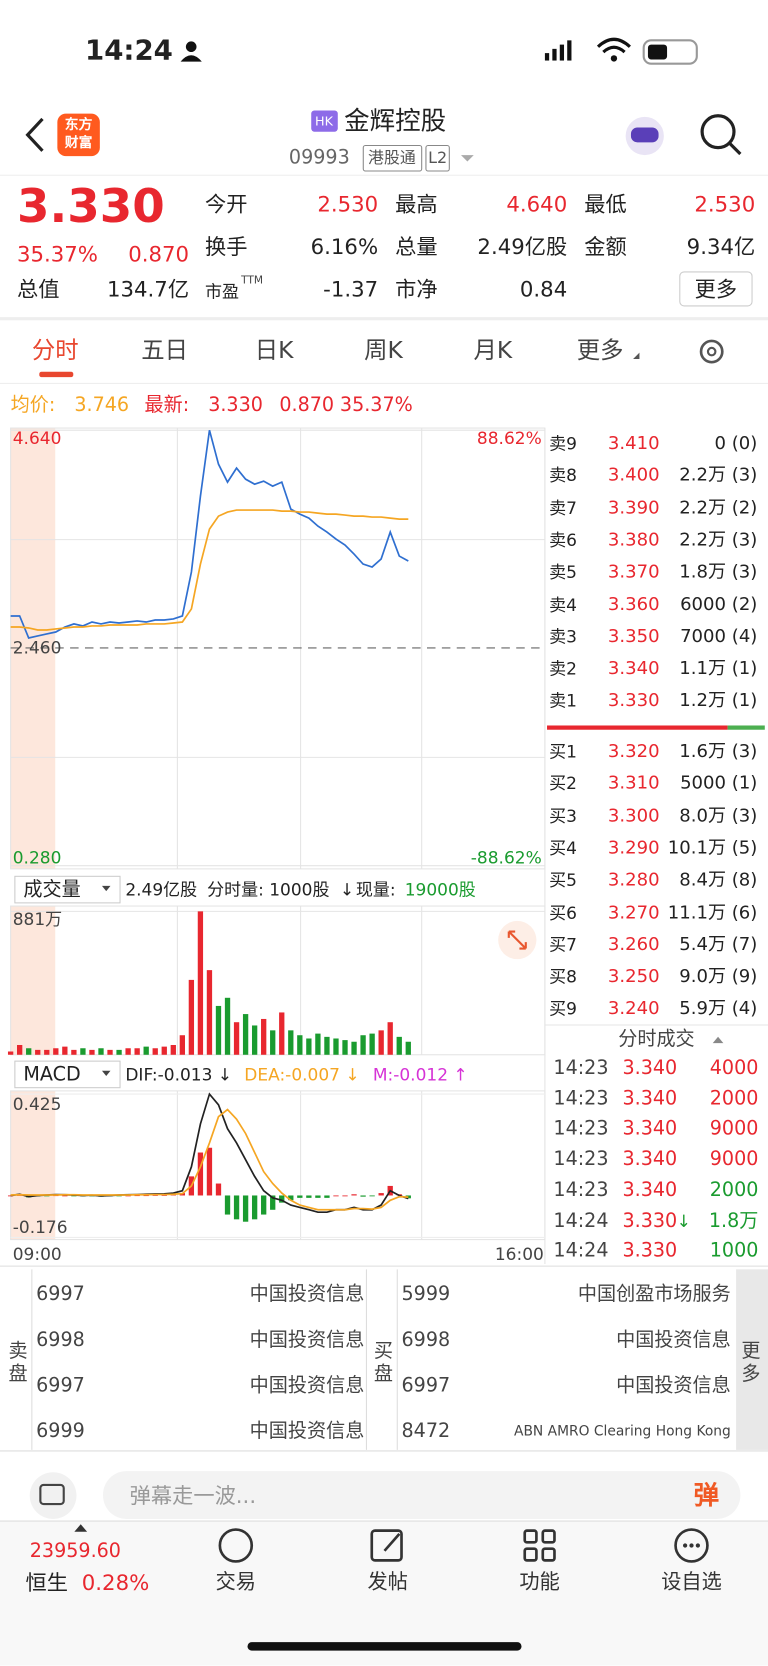 The width and height of the screenshot is (768, 1666). I want to click on stock-code: 09993, so click(319, 157).